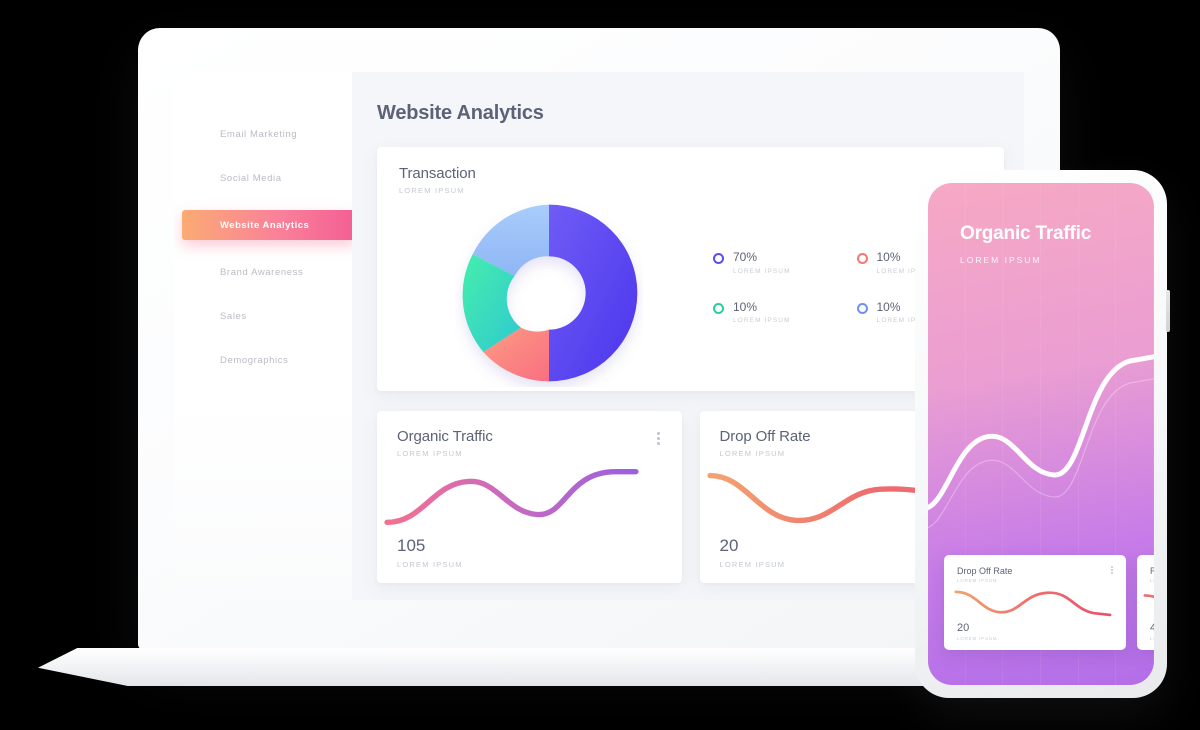 This screenshot has width=1200, height=730. What do you see at coordinates (1026, 233) in the screenshot?
I see `phone-title: Organic Traffic` at bounding box center [1026, 233].